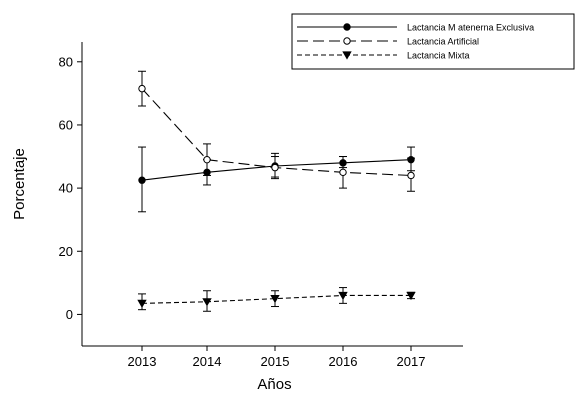 This screenshot has width=581, height=393. What do you see at coordinates (66, 251) in the screenshot?
I see `y-tick-label: 20` at bounding box center [66, 251].